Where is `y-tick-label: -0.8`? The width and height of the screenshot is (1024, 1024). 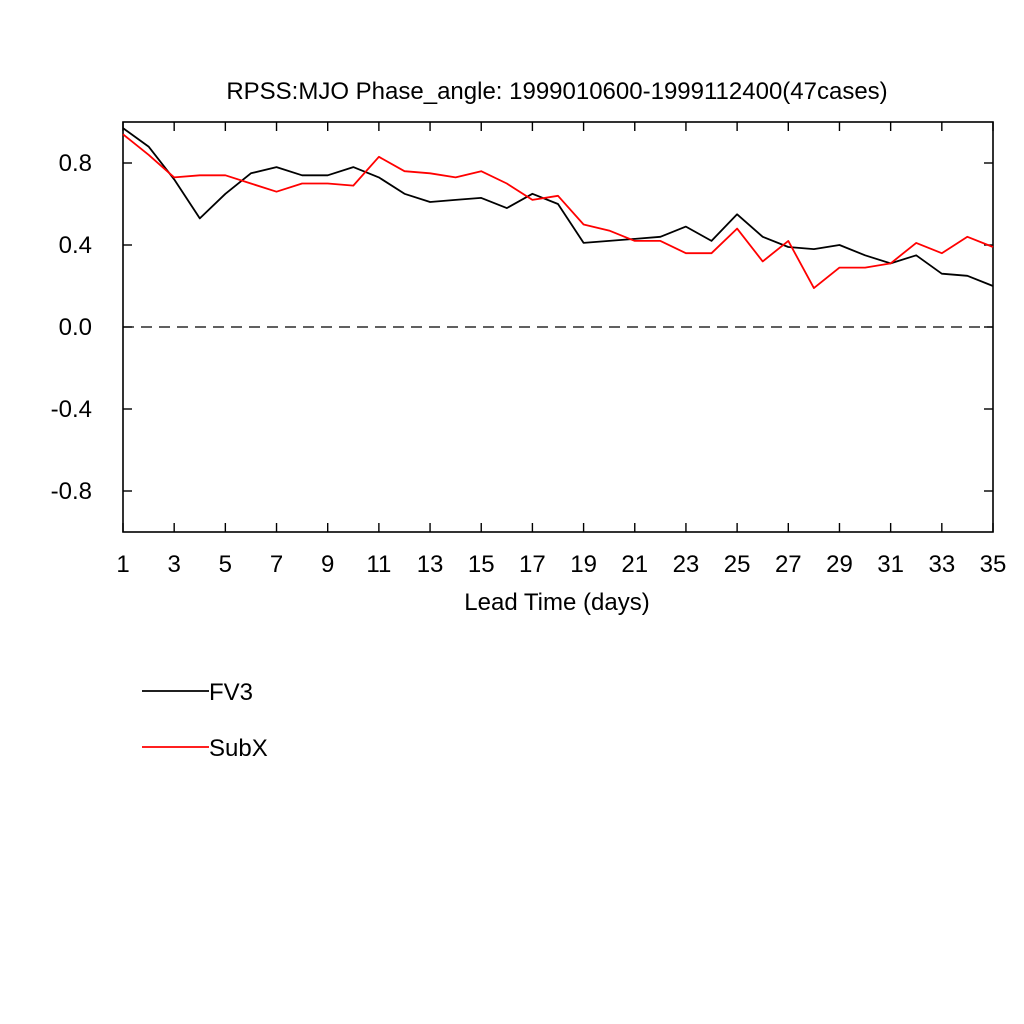 y-tick-label: -0.8 is located at coordinates (71, 491).